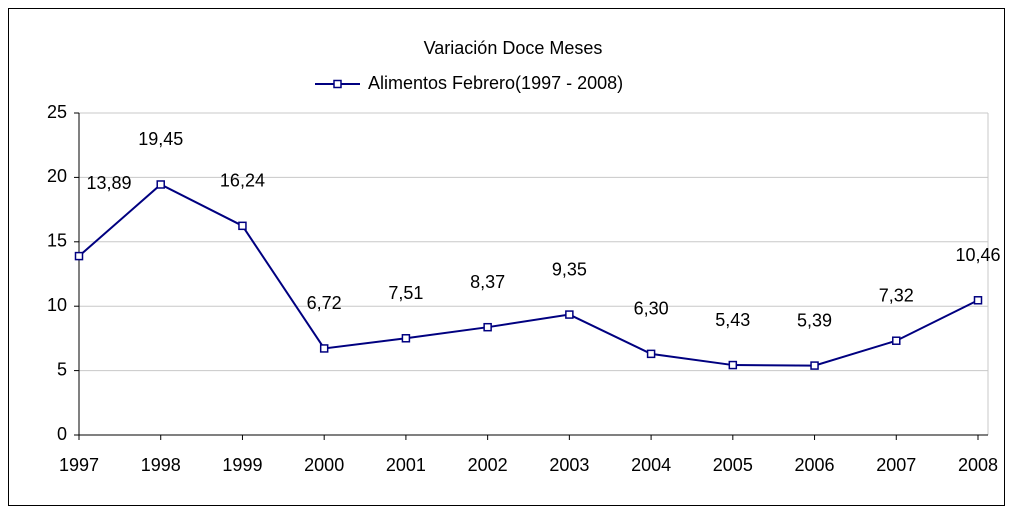 Image resolution: width=1013 pixels, height=514 pixels. I want to click on x-tick-label: 2000, so click(324, 465).